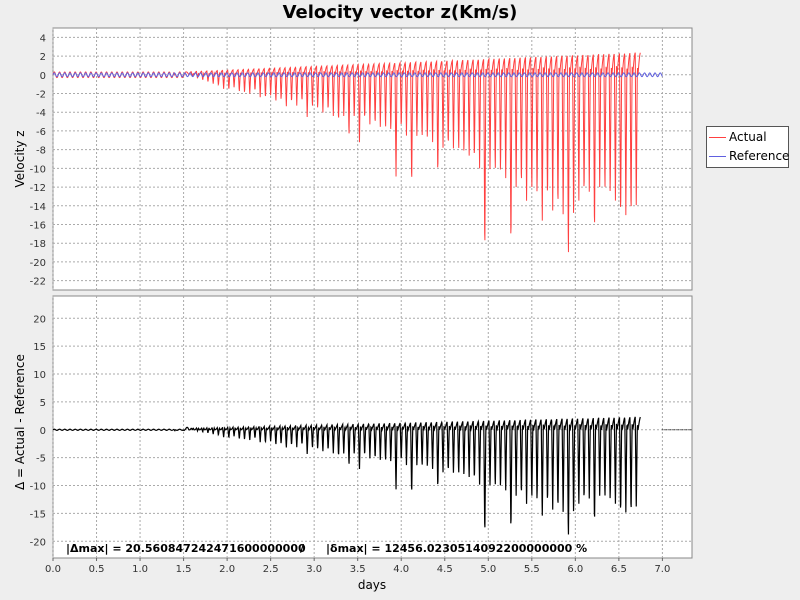 The height and width of the screenshot is (600, 800). Describe the element at coordinates (619, 569) in the screenshot. I see `x-tick-label-13: 6.5` at that location.